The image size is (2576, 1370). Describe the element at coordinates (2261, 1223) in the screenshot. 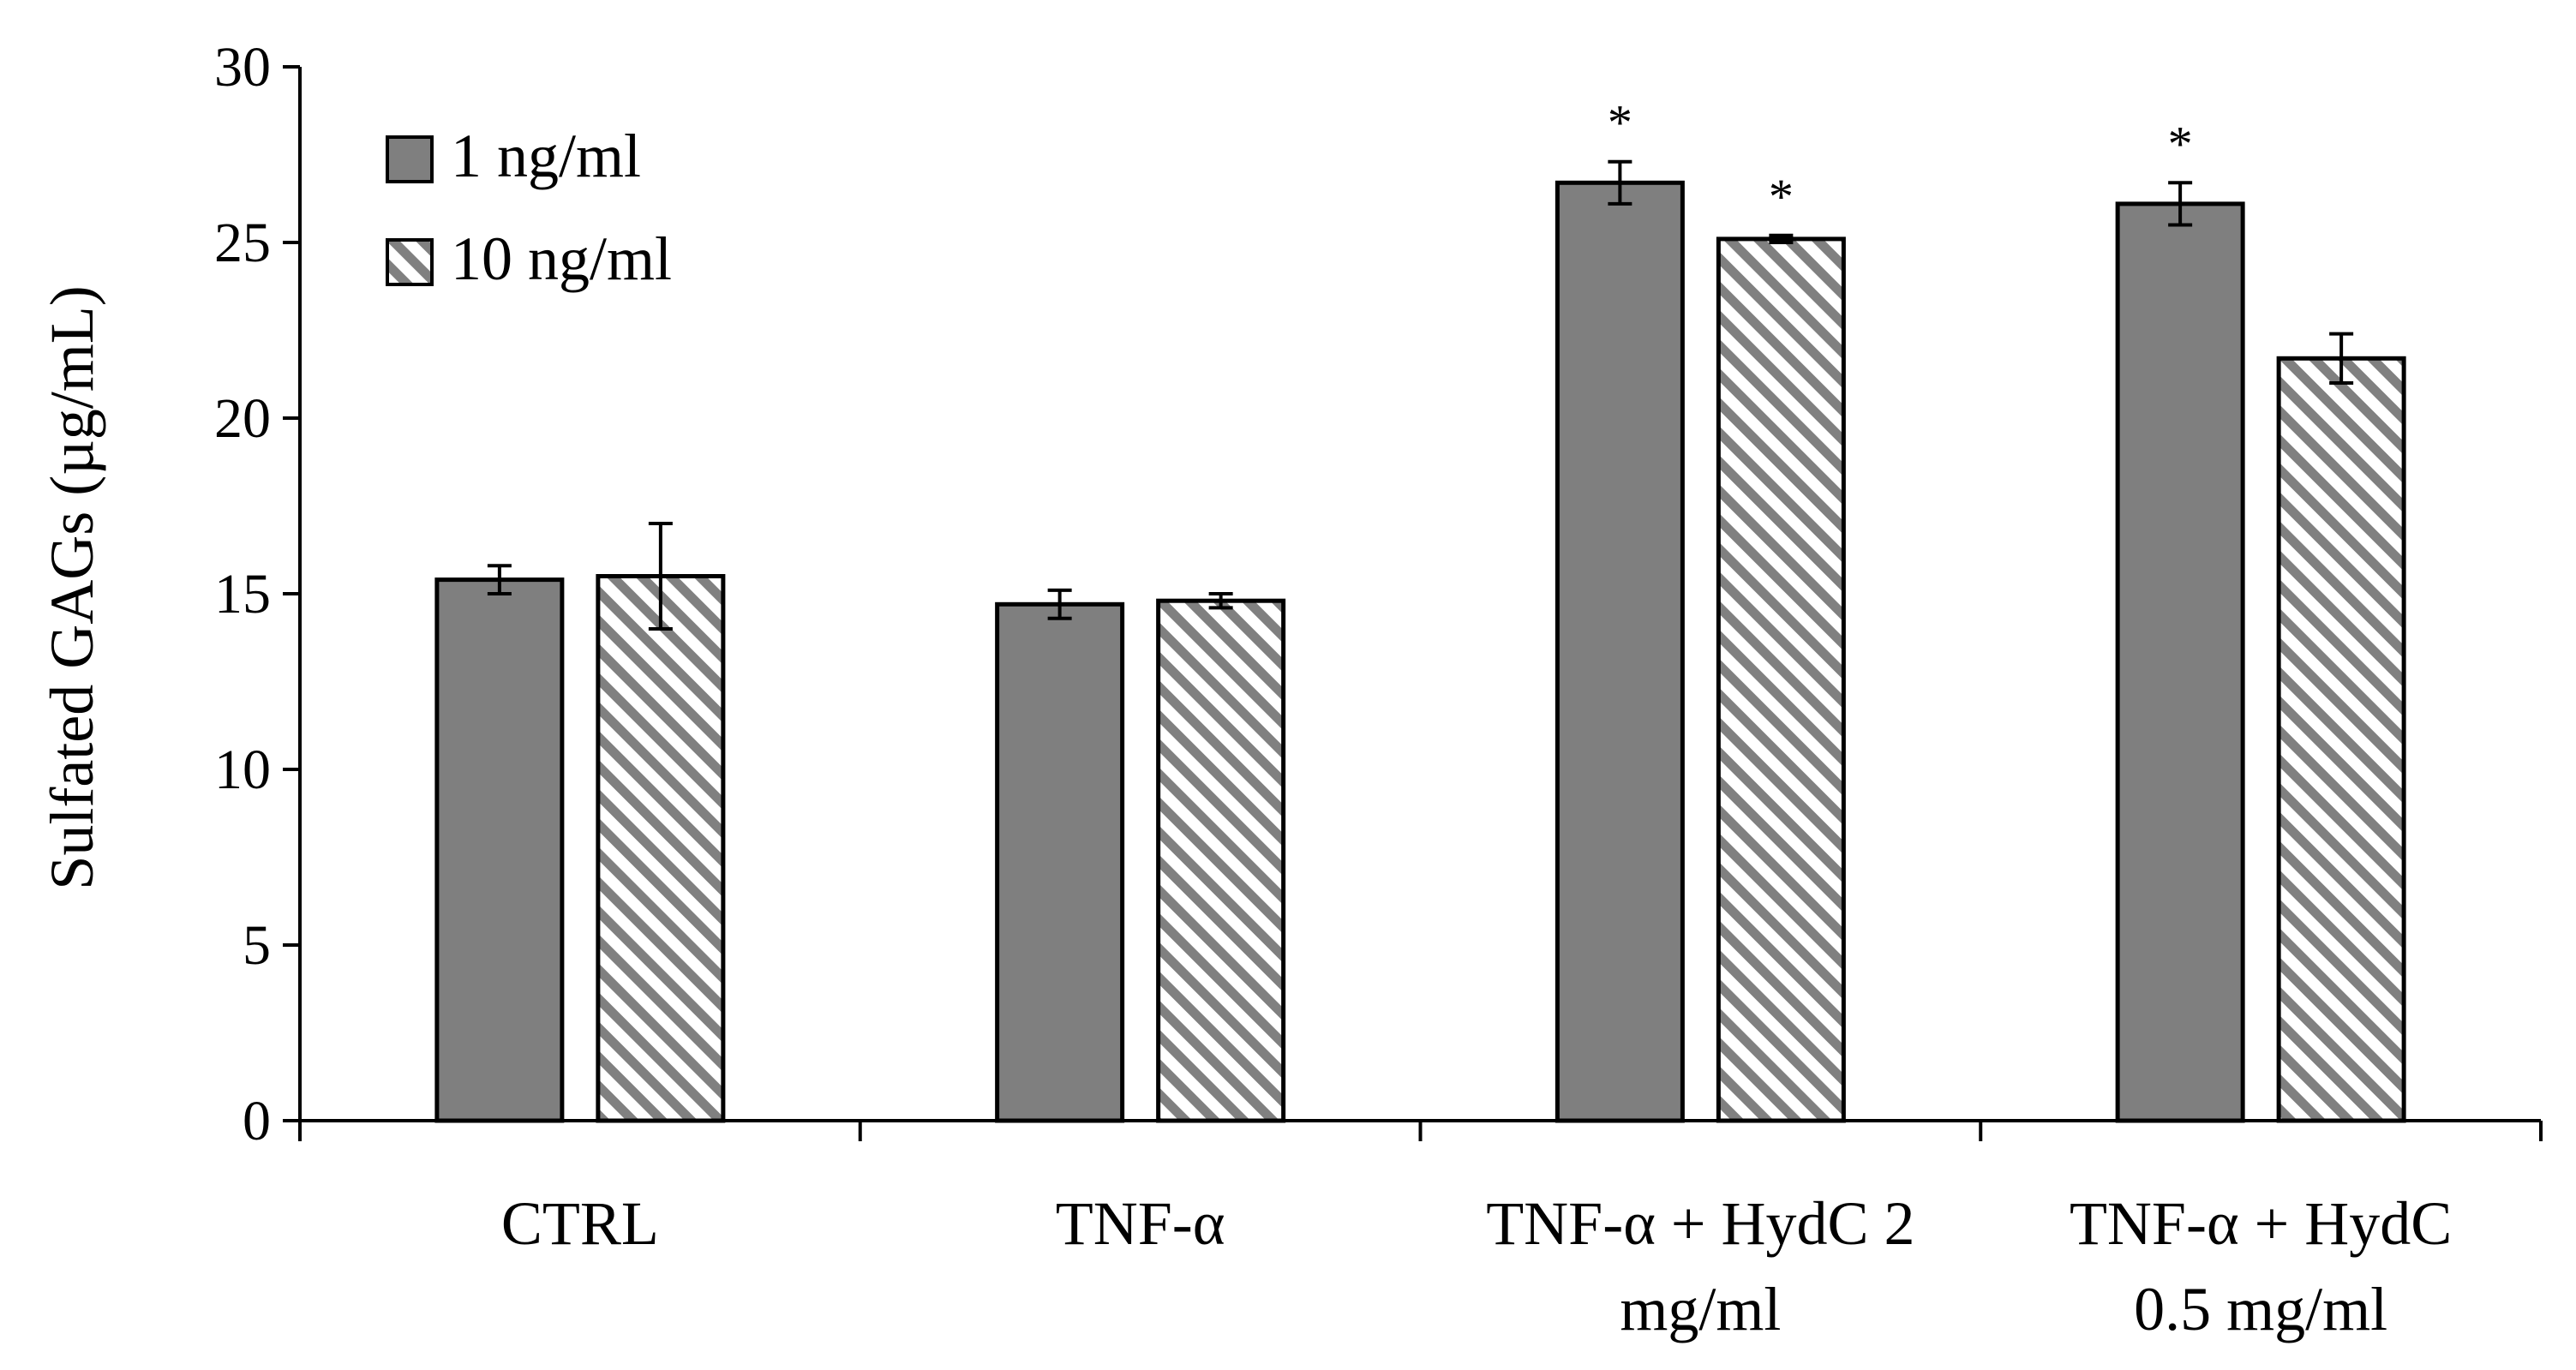

I see `x-category-label: TNF-α + HydC` at that location.